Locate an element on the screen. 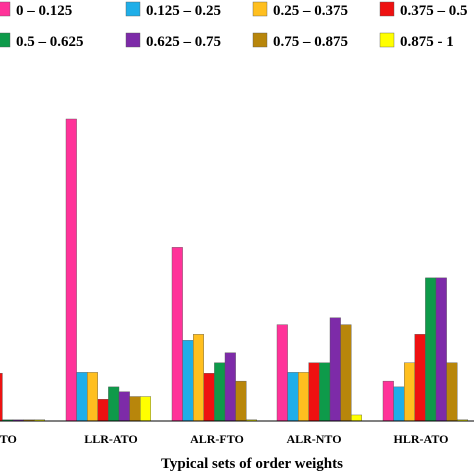 The image size is (474, 474). legend-label: 0.75 – 0.875 is located at coordinates (310, 42).